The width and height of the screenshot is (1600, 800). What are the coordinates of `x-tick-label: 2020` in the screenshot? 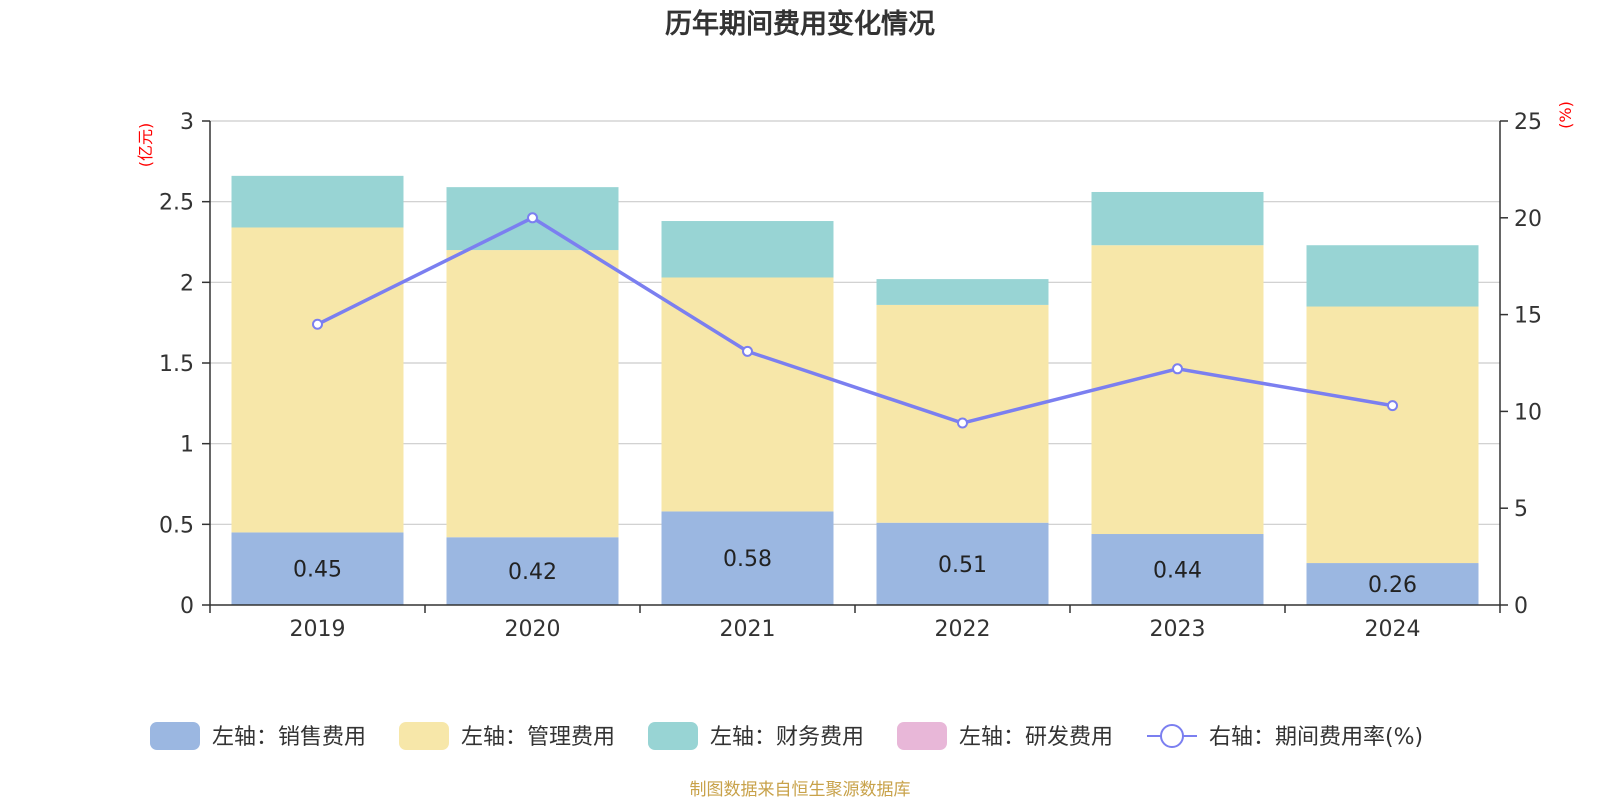 It's located at (533, 629).